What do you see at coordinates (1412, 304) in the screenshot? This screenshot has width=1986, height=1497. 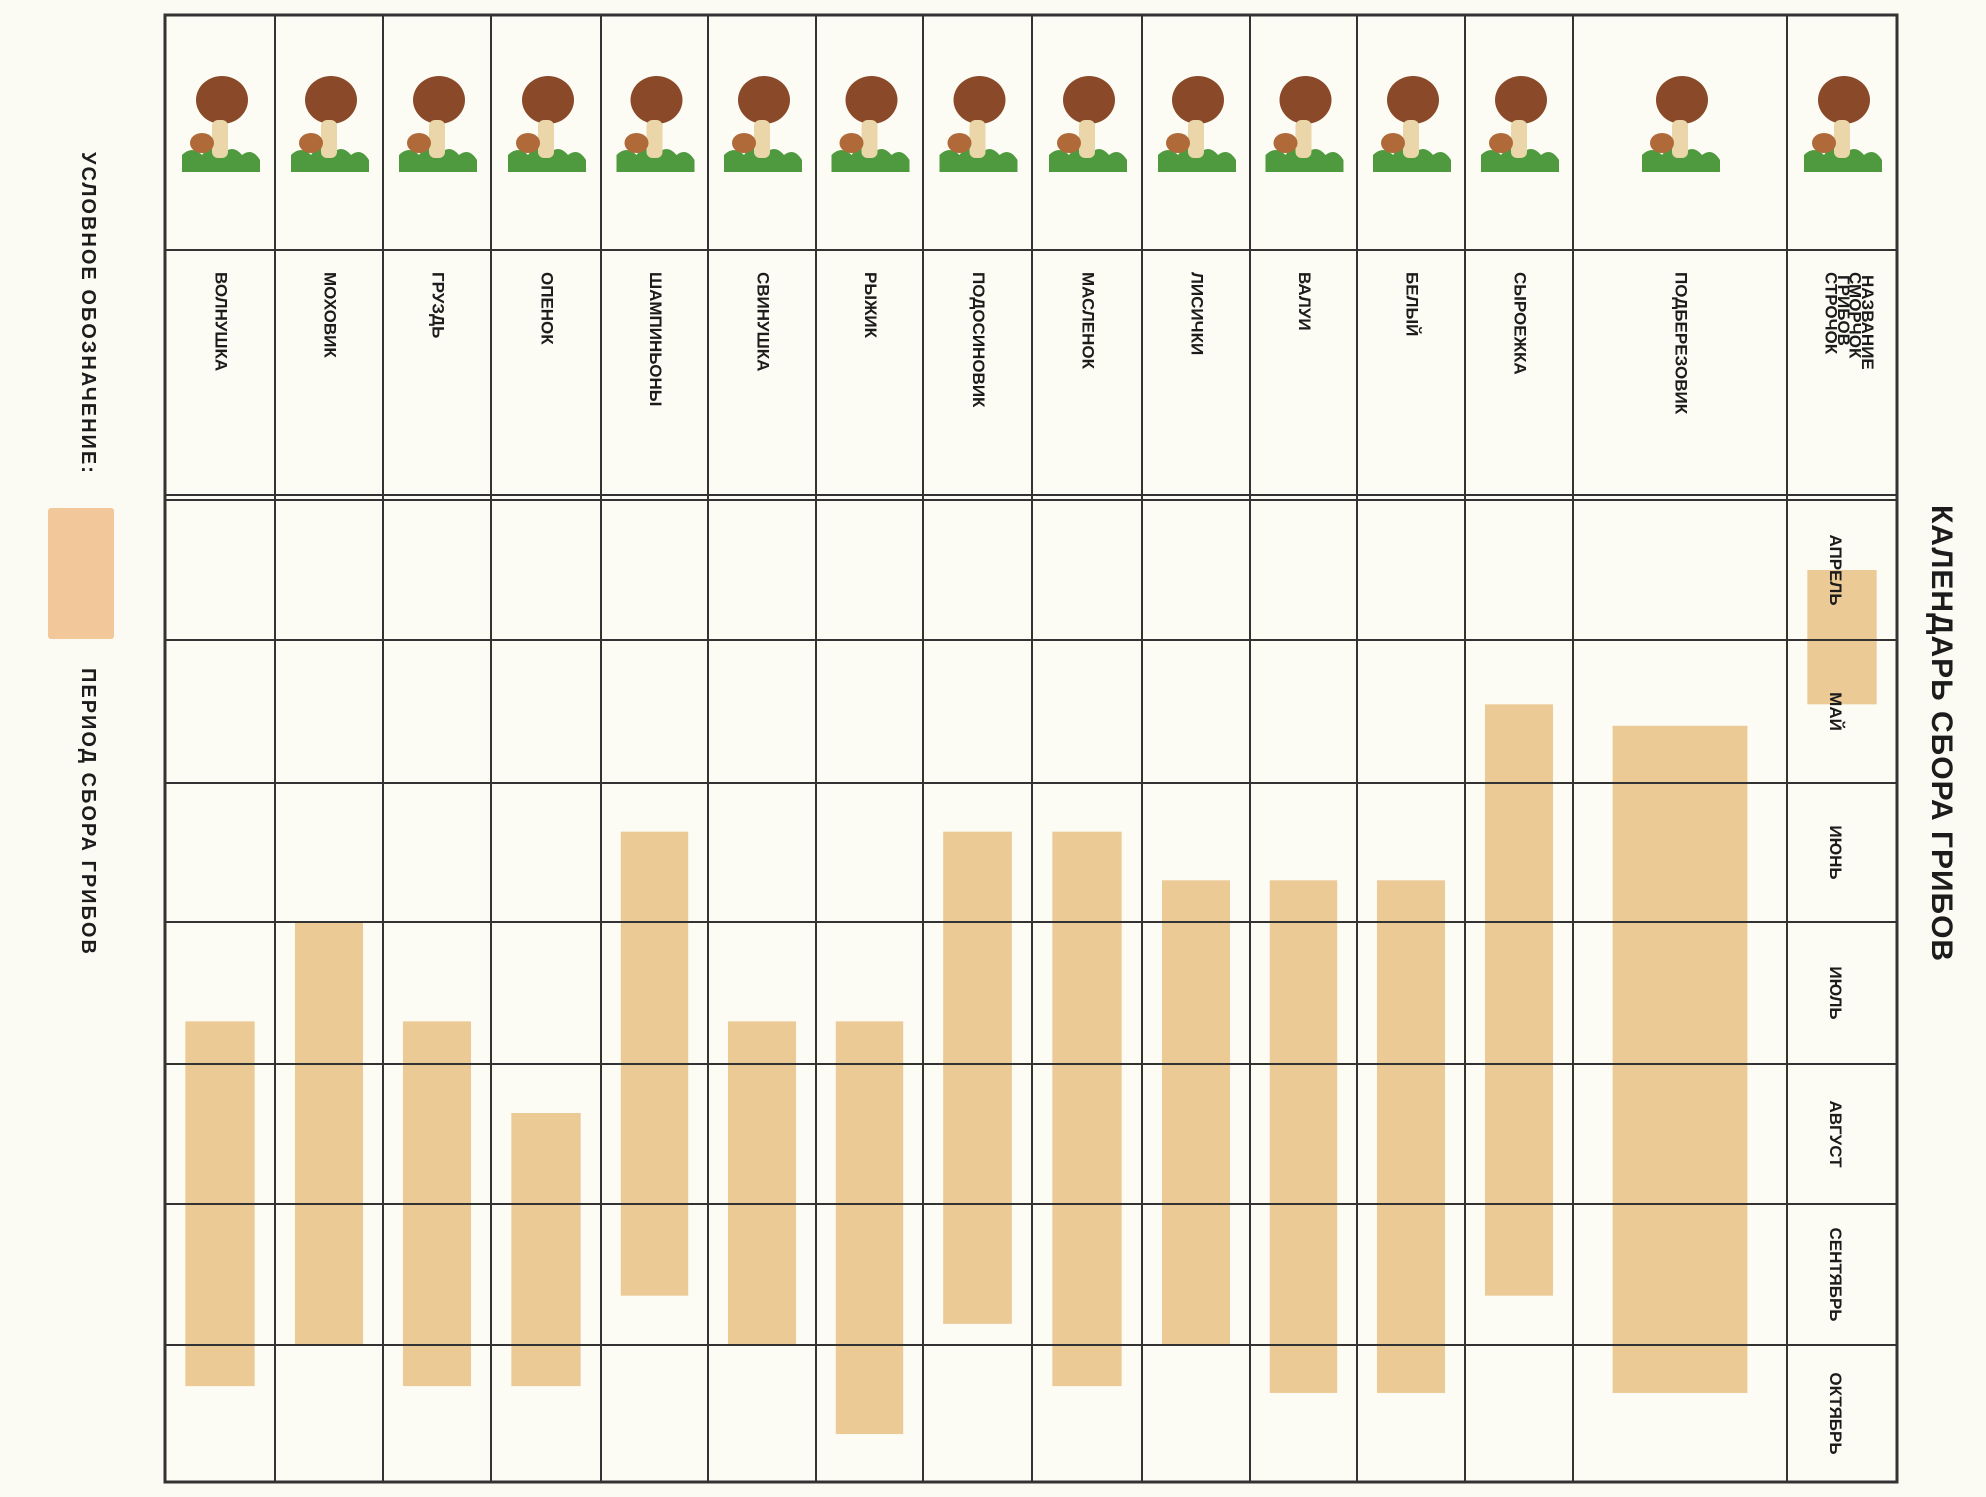 I see `mushroom-name: БЕЛЫЙ` at bounding box center [1412, 304].